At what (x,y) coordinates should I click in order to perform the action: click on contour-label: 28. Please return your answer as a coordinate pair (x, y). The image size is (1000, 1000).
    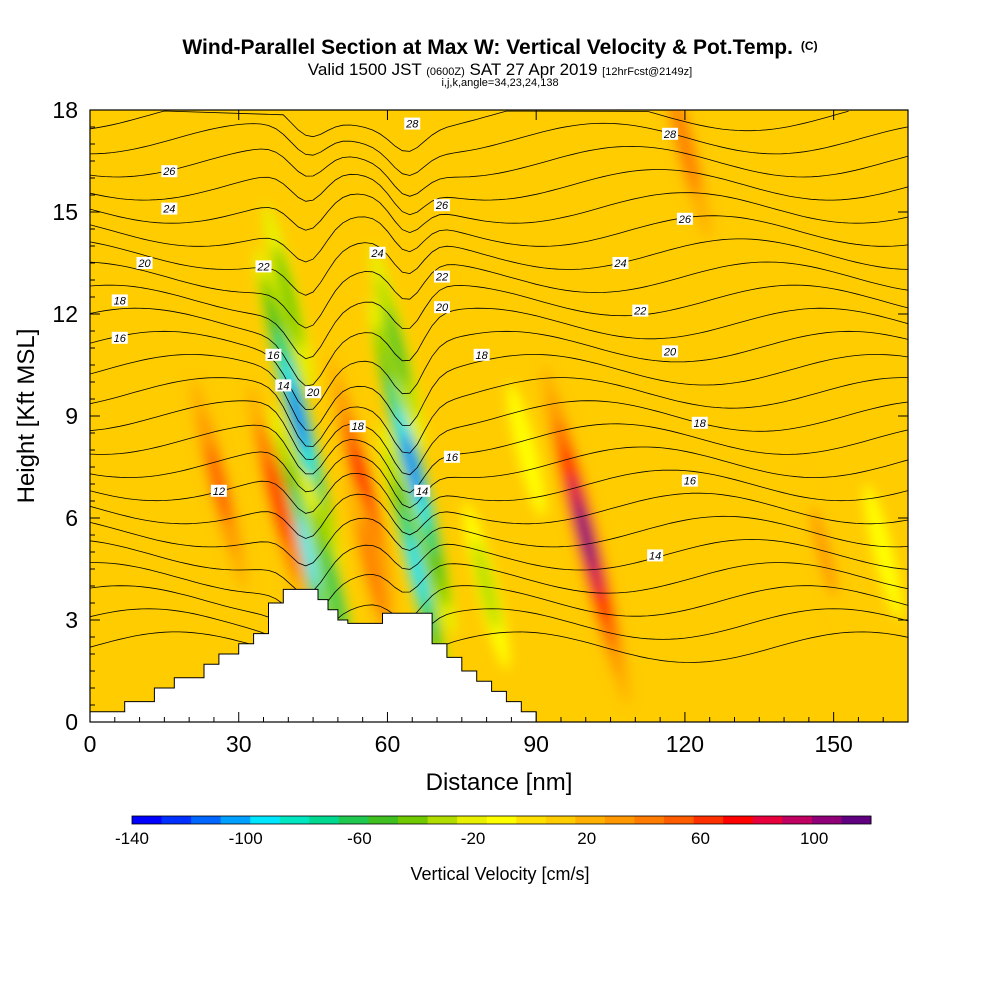
    Looking at the image, I should click on (670, 134).